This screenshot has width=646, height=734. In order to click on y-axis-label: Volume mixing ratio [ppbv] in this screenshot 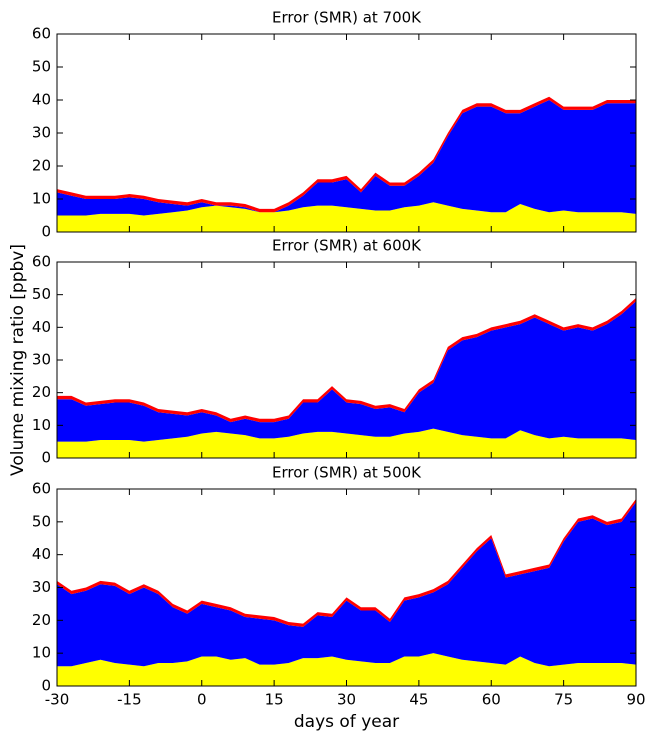, I will do `click(18, 360)`.